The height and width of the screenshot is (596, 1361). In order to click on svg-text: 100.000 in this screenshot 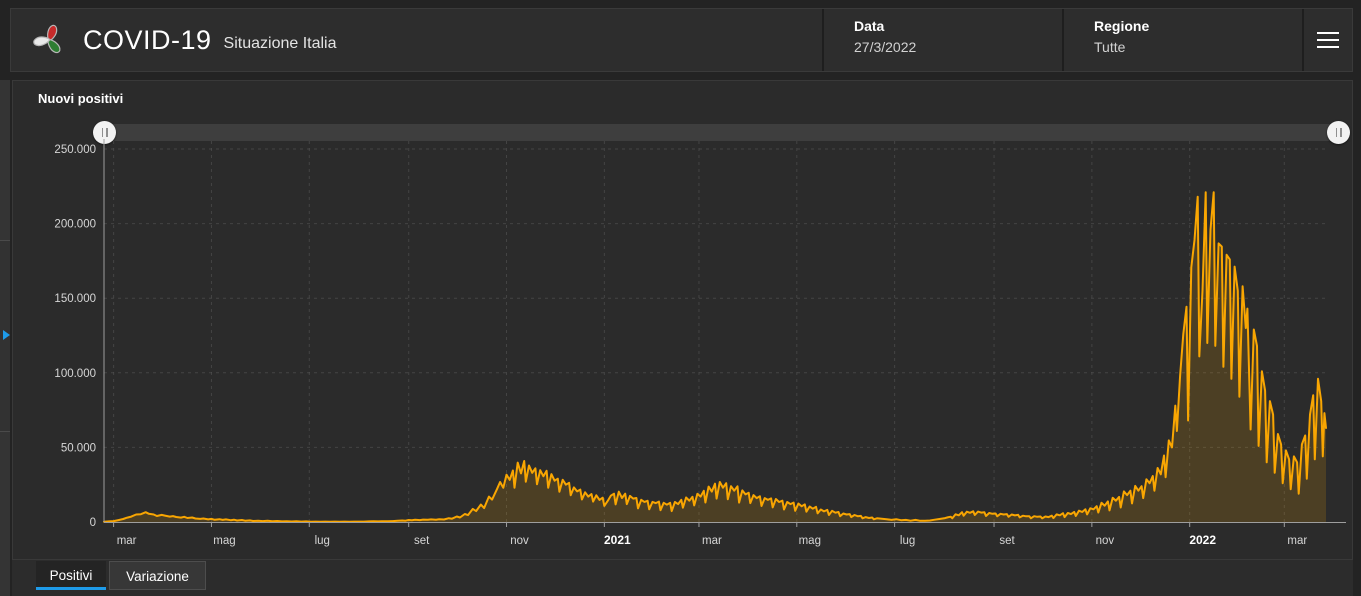, I will do `click(75, 374)`.